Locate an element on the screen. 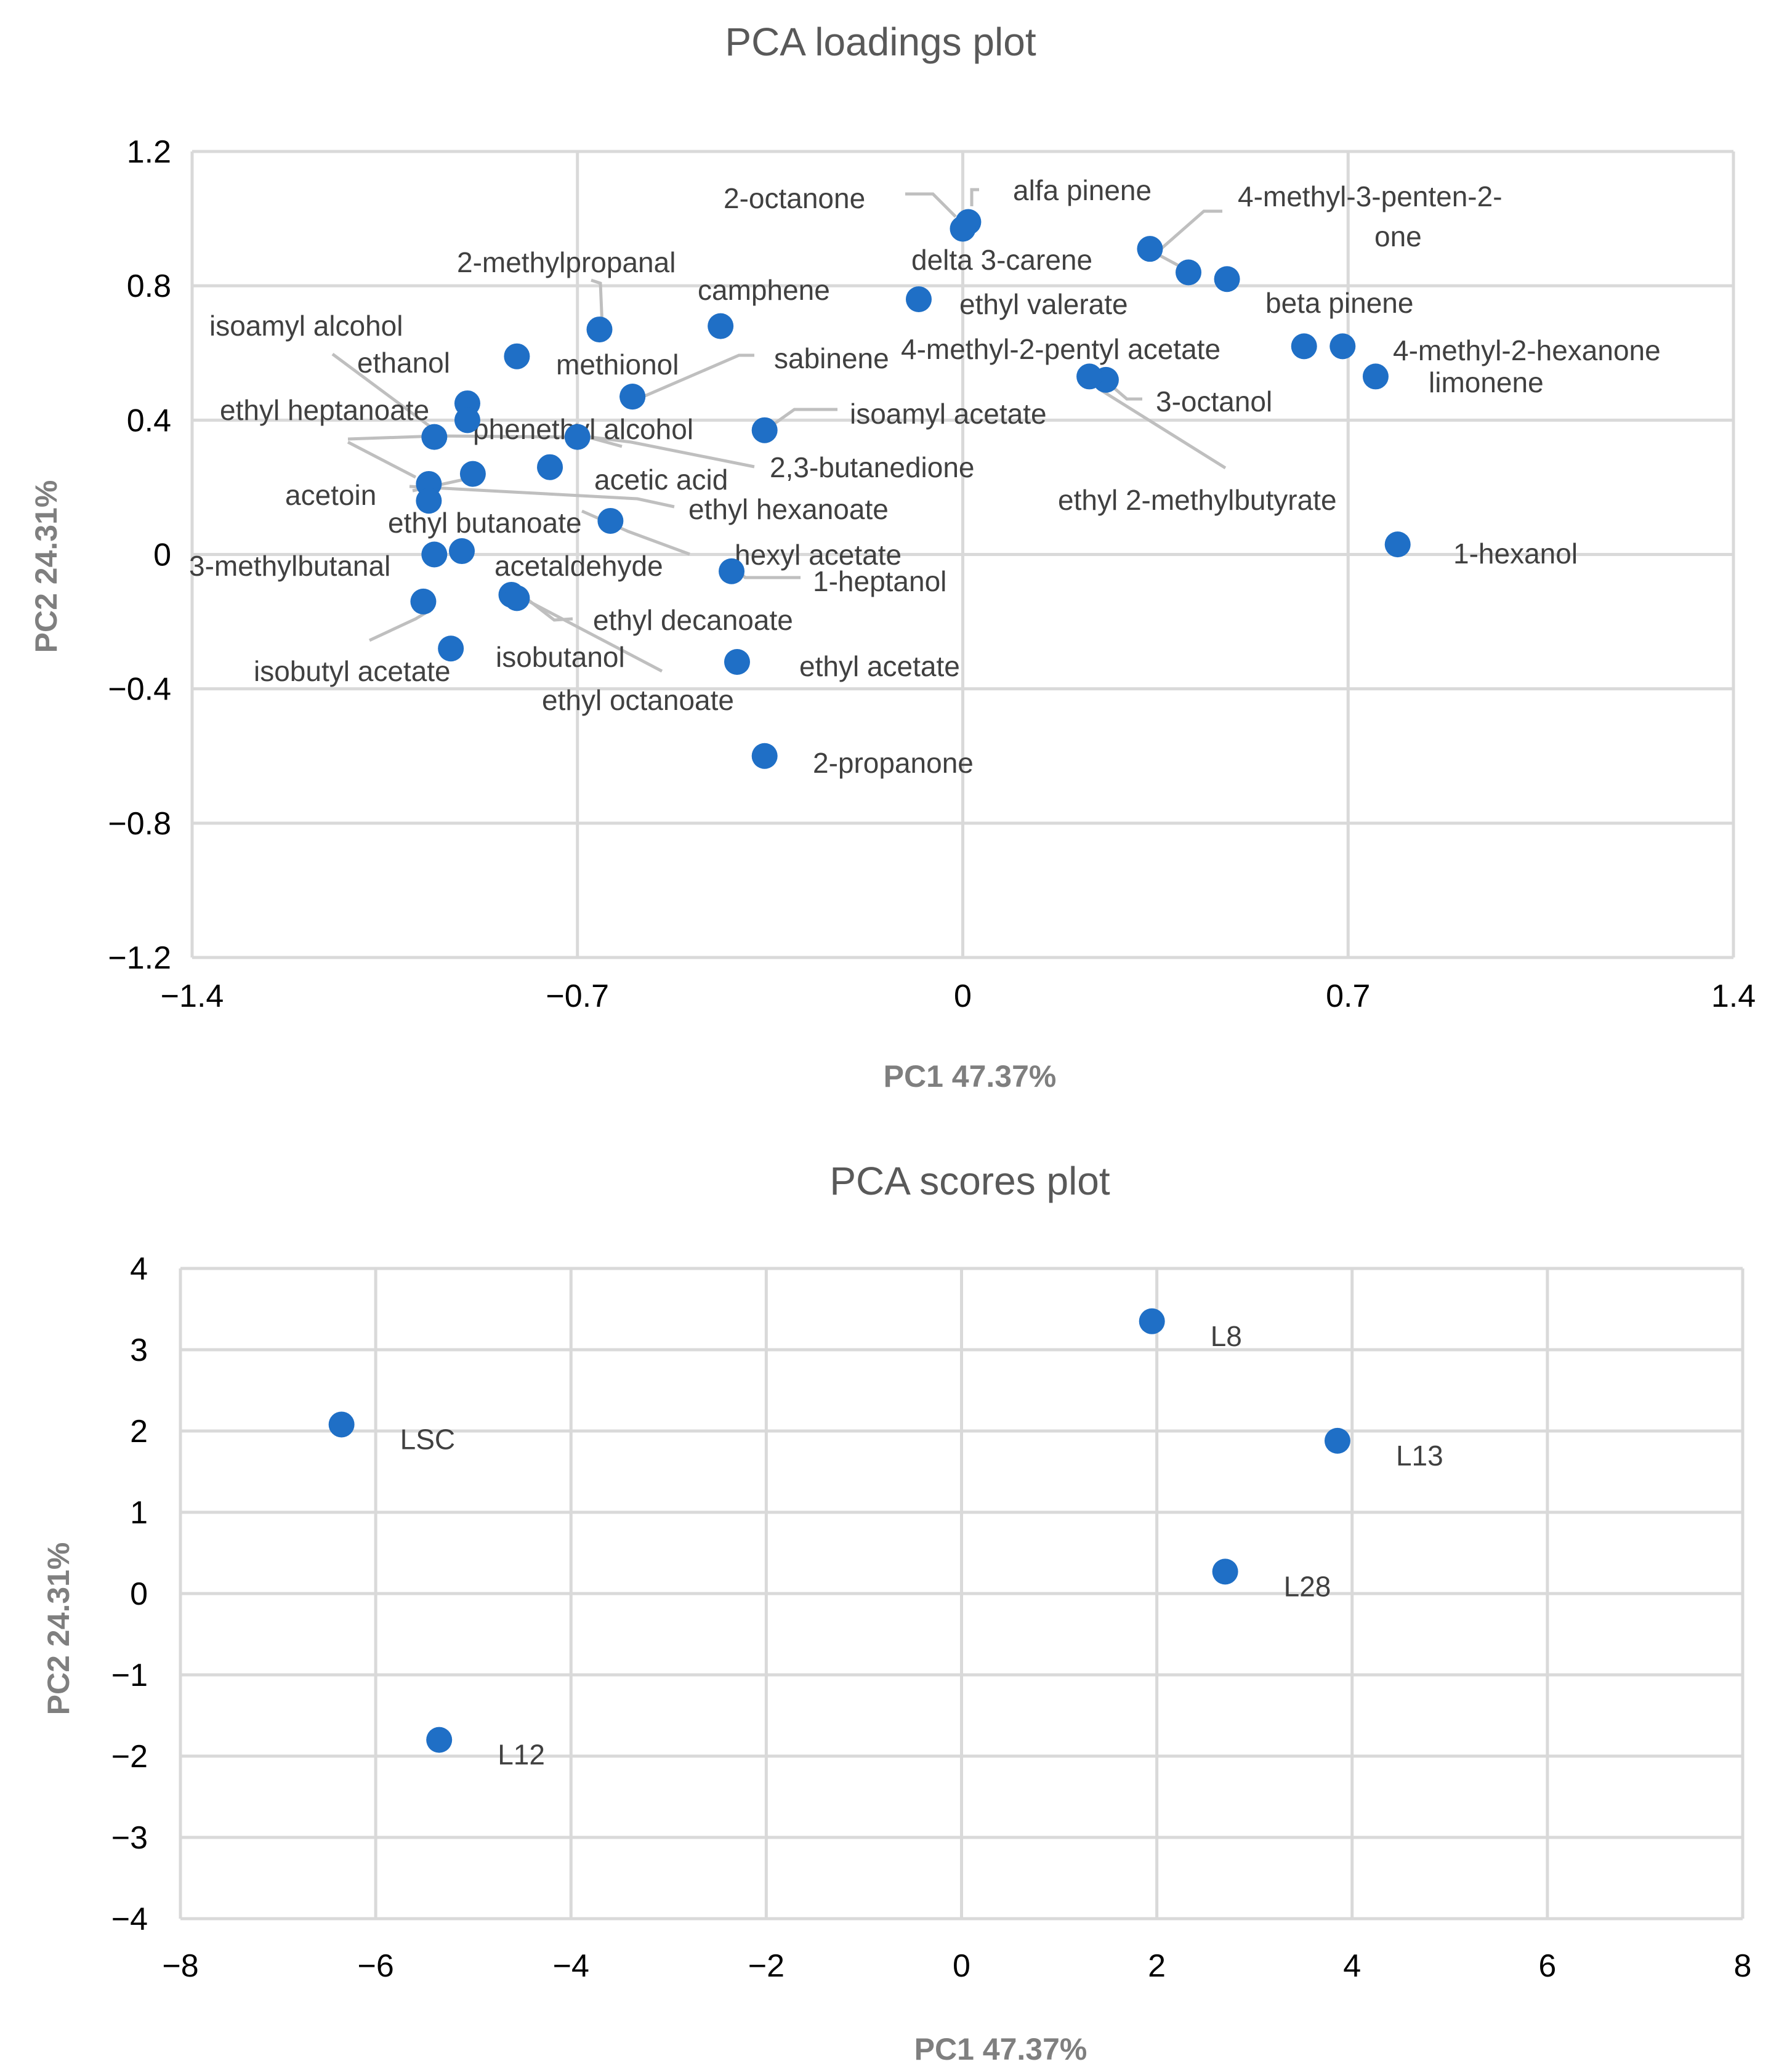 Image resolution: width=1771 pixels, height=2072 pixels. scores-y-tick-label: −4 is located at coordinates (129, 1919).